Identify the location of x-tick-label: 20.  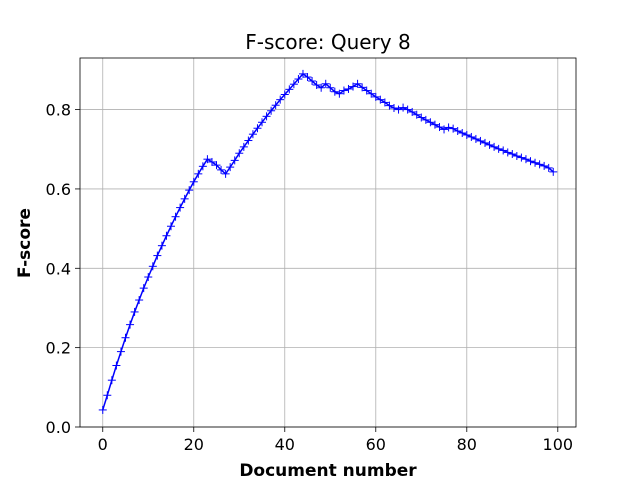
(194, 444).